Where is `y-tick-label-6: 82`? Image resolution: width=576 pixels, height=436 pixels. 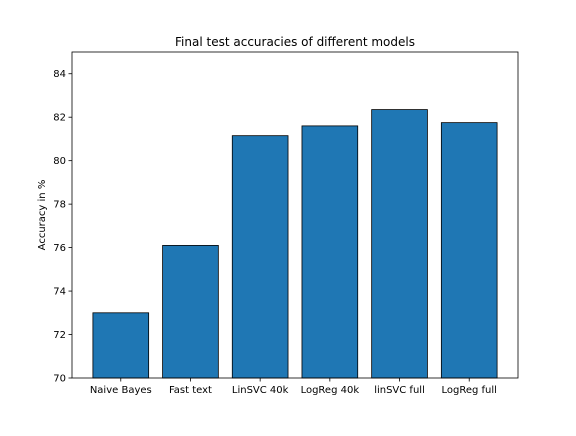 y-tick-label-6: 82 is located at coordinates (59, 118).